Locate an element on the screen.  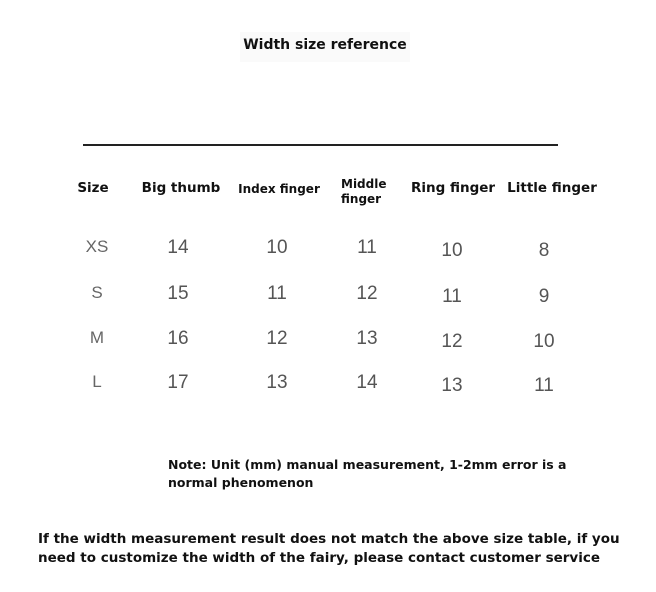
table-cell: 15 is located at coordinates (178, 293).